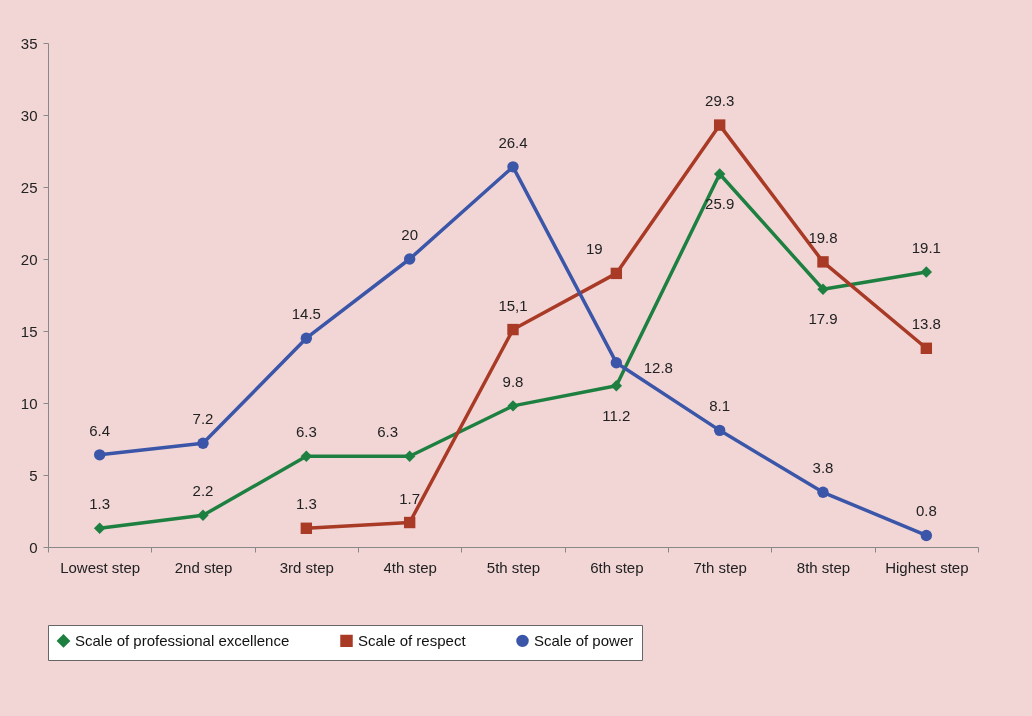  What do you see at coordinates (29, 403) in the screenshot?
I see `y-tick-label: 10` at bounding box center [29, 403].